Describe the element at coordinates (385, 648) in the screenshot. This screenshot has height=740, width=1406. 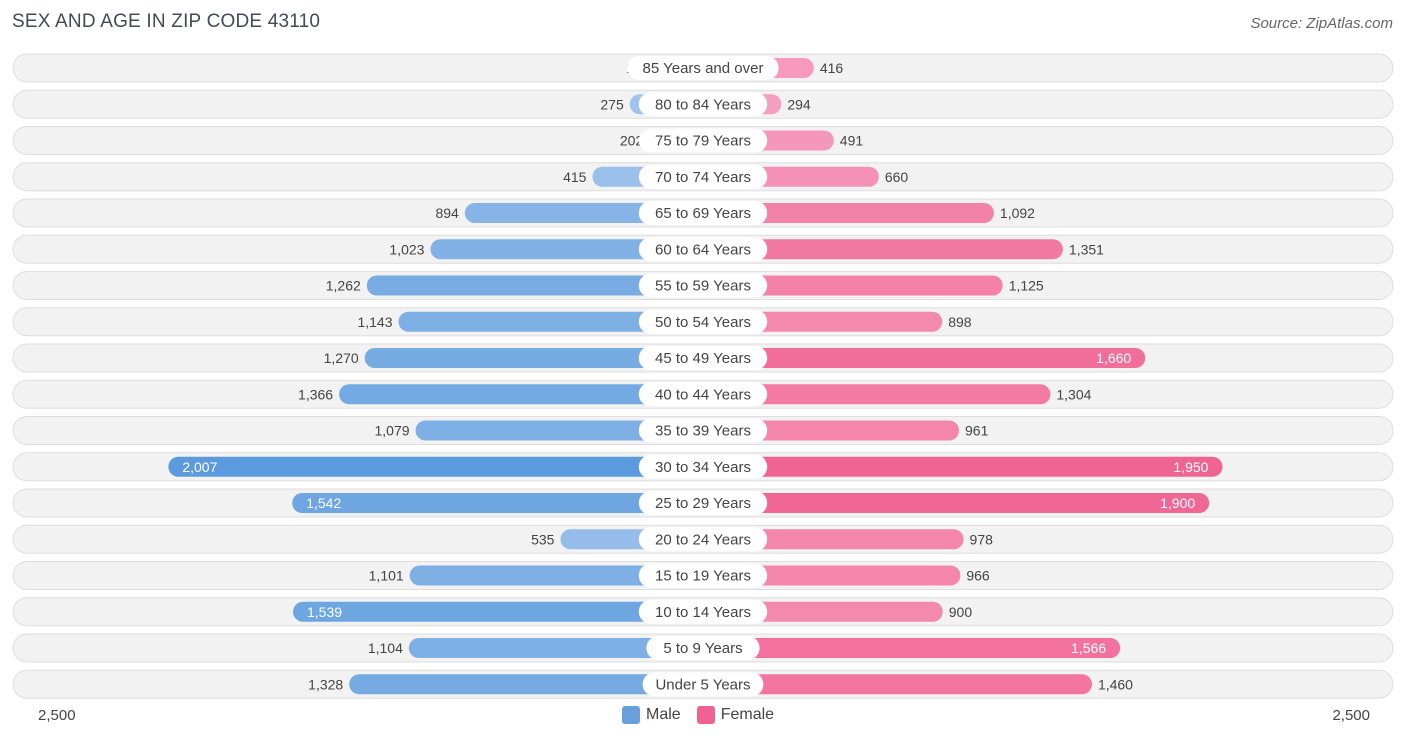
I see `male-value-label: 1,104` at that location.